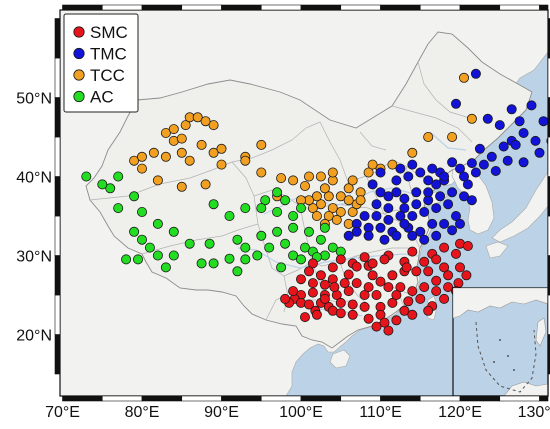 This screenshot has height=429, width=550. I want to click on longitude-tick-label: 120°E, so click(460, 412).